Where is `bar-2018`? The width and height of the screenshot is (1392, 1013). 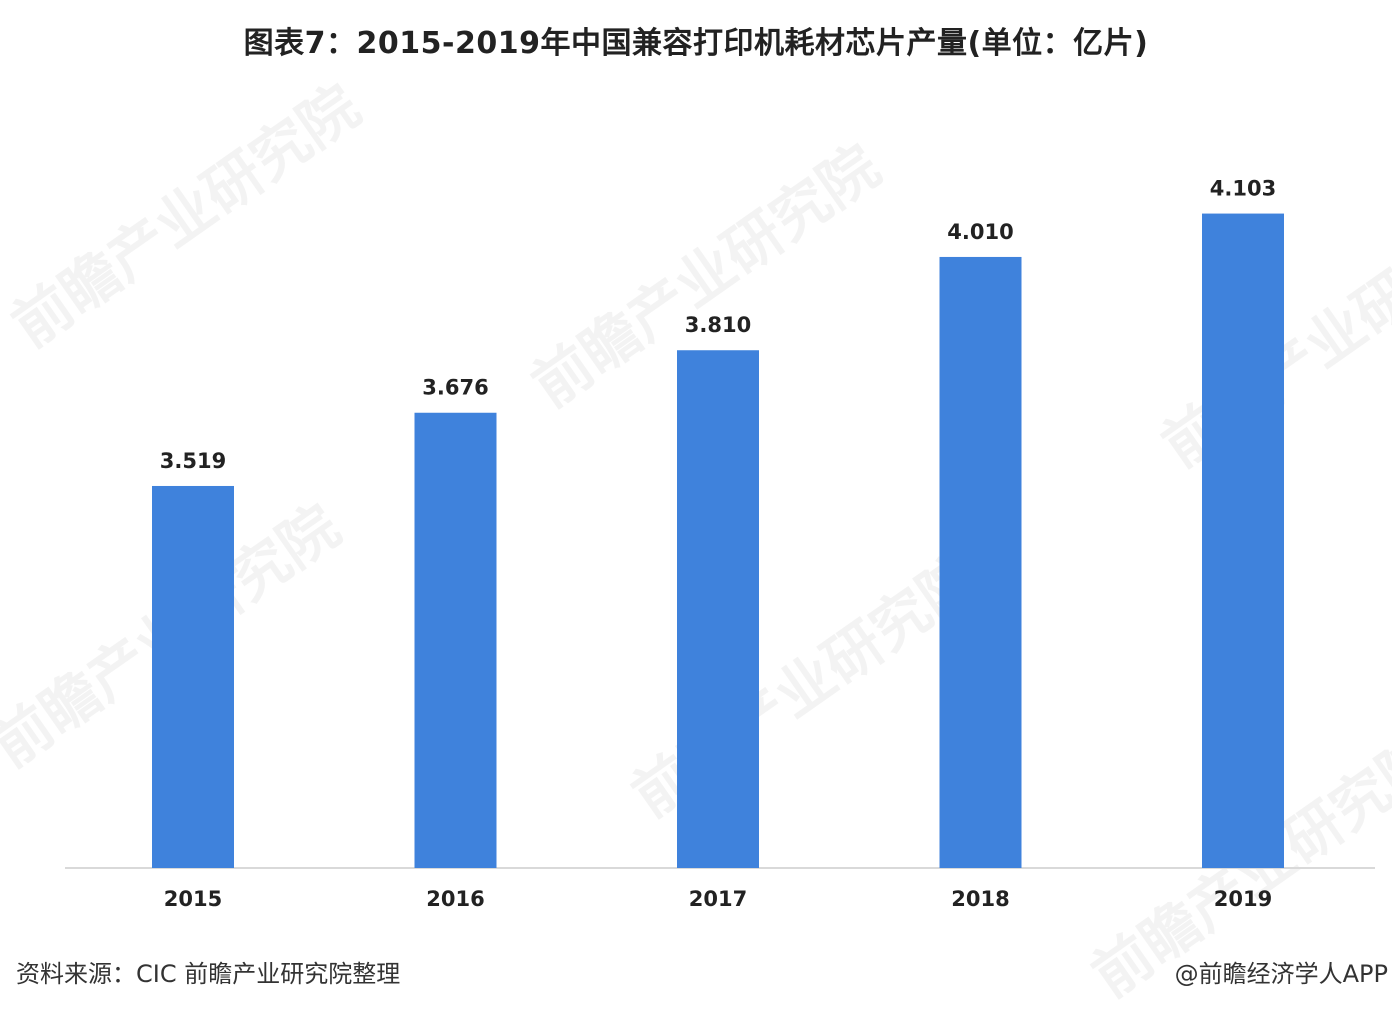
bar-2018 is located at coordinates (980, 562).